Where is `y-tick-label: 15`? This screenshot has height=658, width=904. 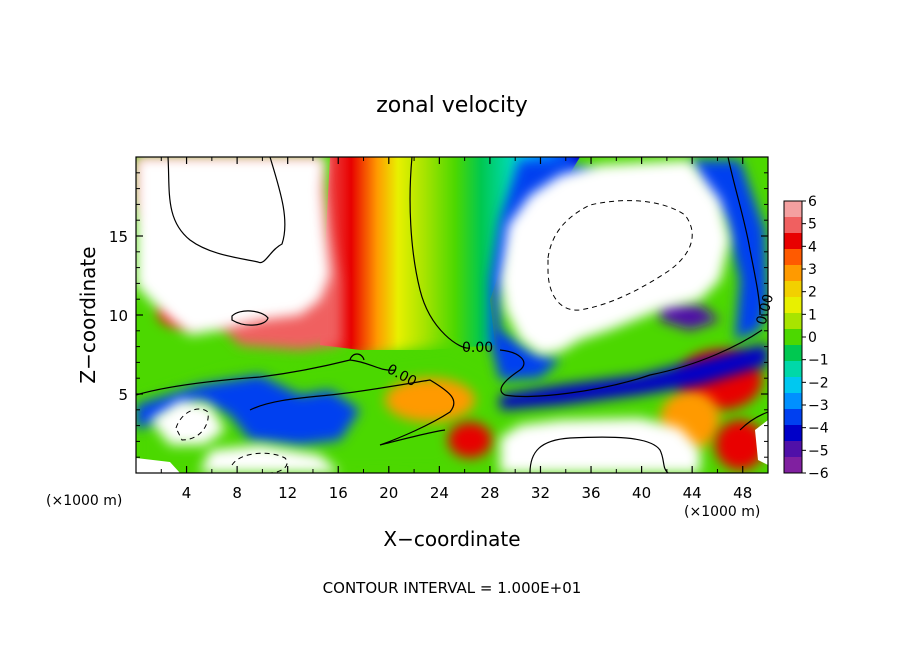 y-tick-label: 15 is located at coordinates (118, 237).